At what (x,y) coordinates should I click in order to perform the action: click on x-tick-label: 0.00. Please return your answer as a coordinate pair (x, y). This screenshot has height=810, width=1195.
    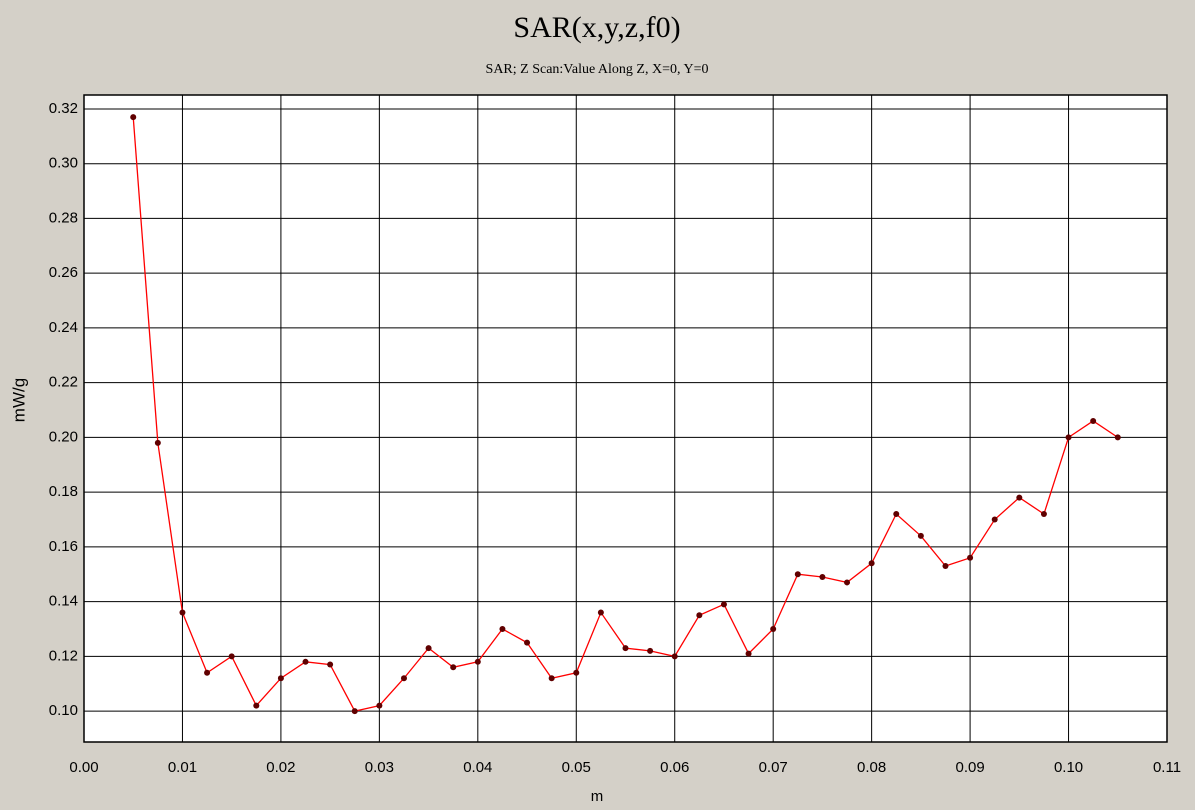
    Looking at the image, I should click on (83, 767).